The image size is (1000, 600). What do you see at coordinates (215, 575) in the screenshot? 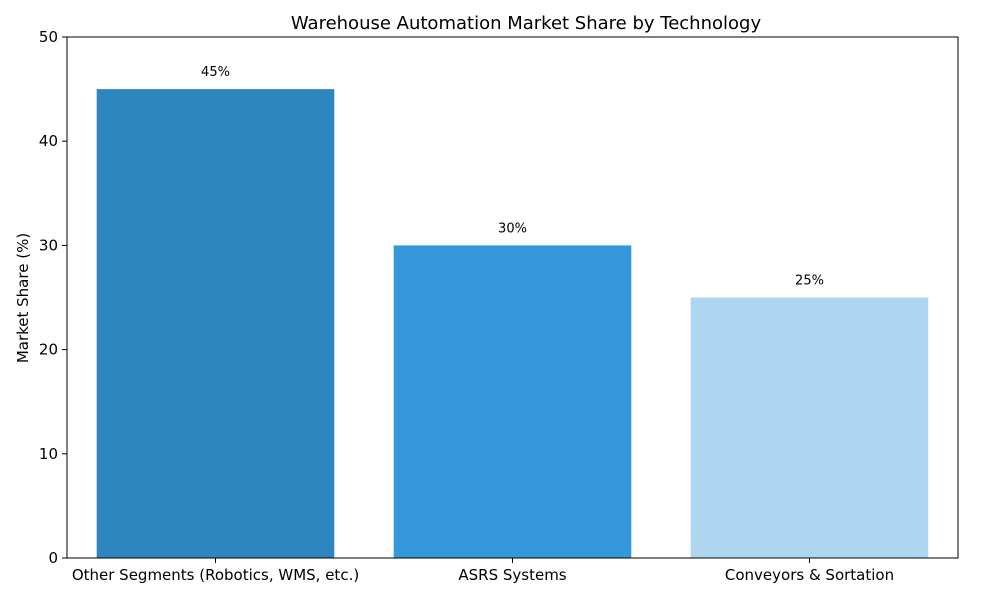
I see `x-tick-label-0: Other Segments (Robotics, WMS, etc.)` at bounding box center [215, 575].